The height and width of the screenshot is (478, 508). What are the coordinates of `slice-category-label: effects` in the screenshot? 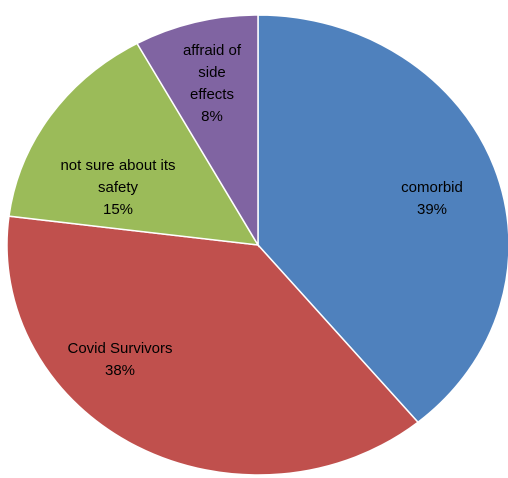 It's located at (212, 94).